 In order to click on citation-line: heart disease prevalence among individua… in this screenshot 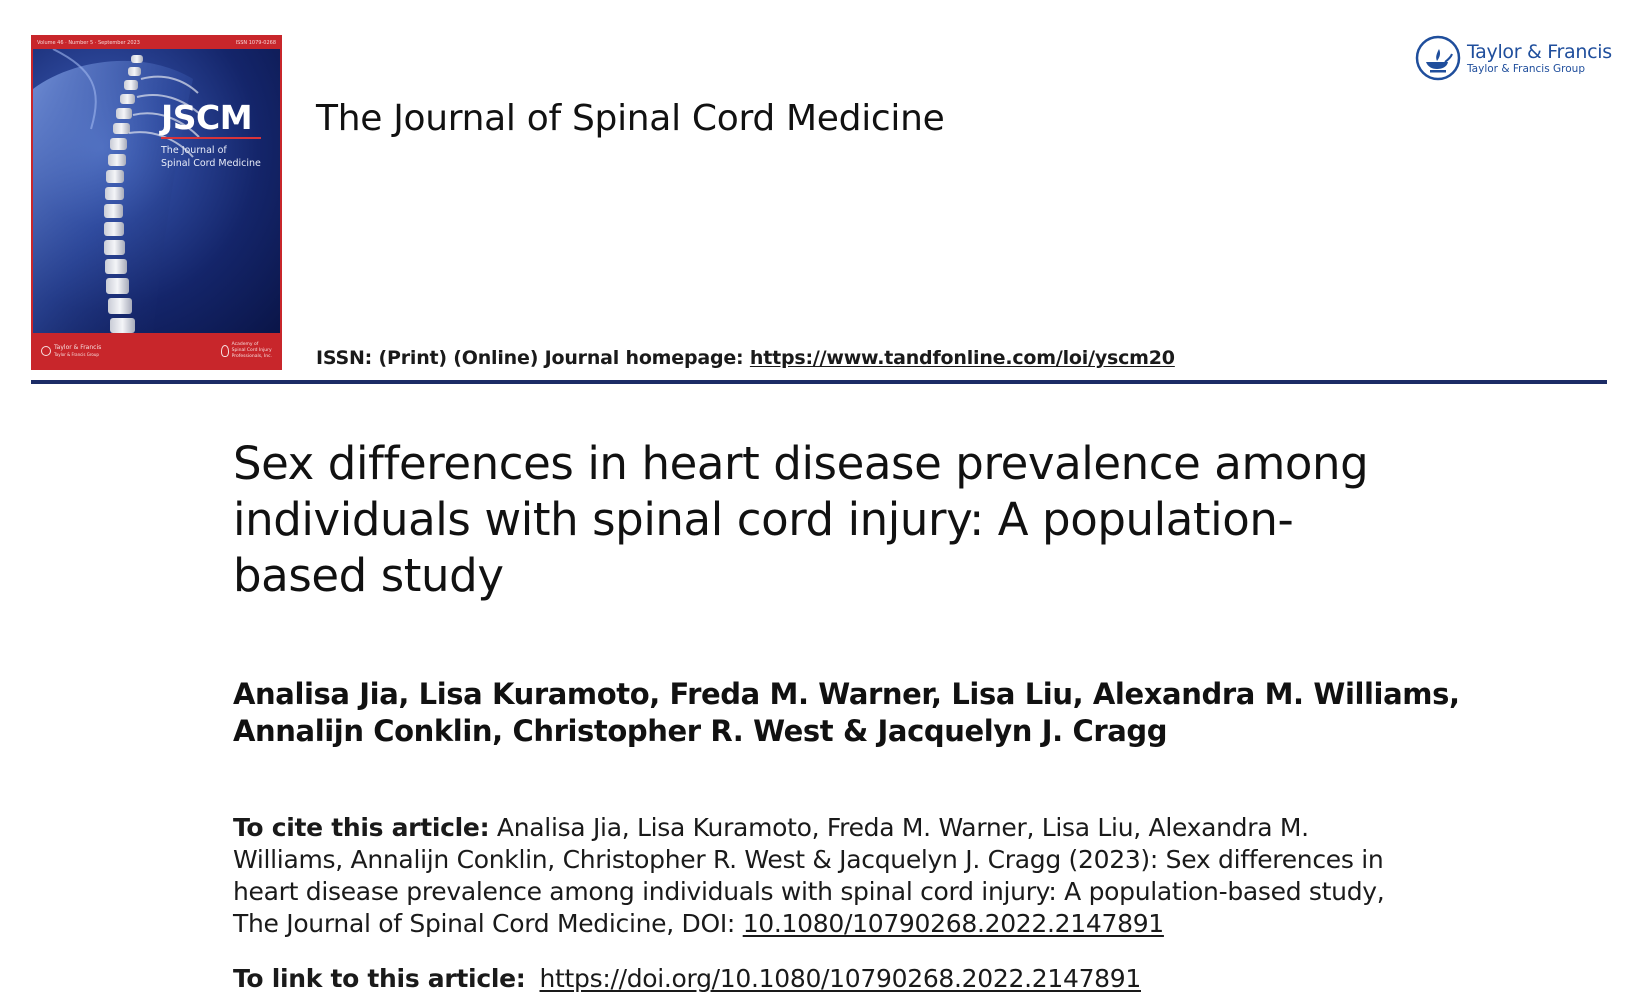, I will do `click(809, 891)`.